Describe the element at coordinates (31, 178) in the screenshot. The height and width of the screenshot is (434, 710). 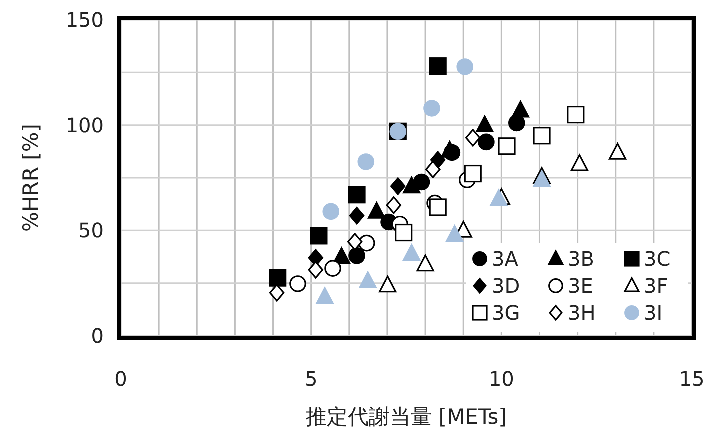
I see `y-axis-title: %HRR [%]` at that location.